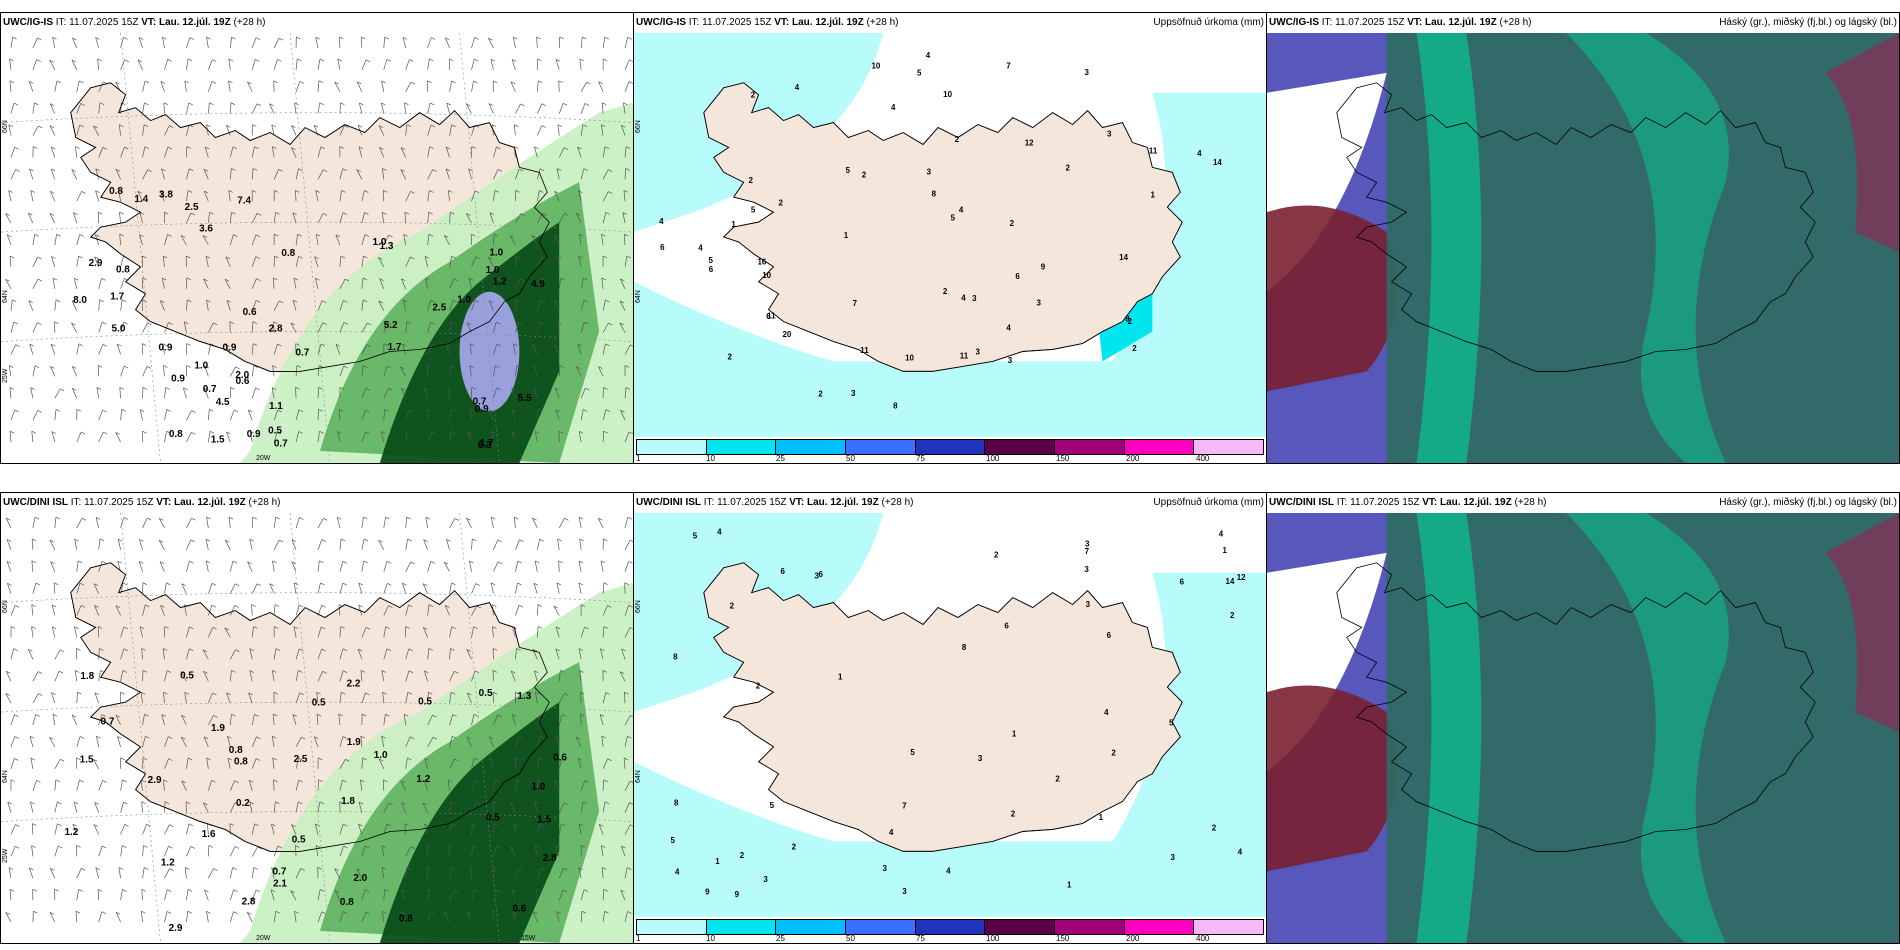  Describe the element at coordinates (668, 502) in the screenshot. I see `model-name: UWC/DINI ISL` at that location.